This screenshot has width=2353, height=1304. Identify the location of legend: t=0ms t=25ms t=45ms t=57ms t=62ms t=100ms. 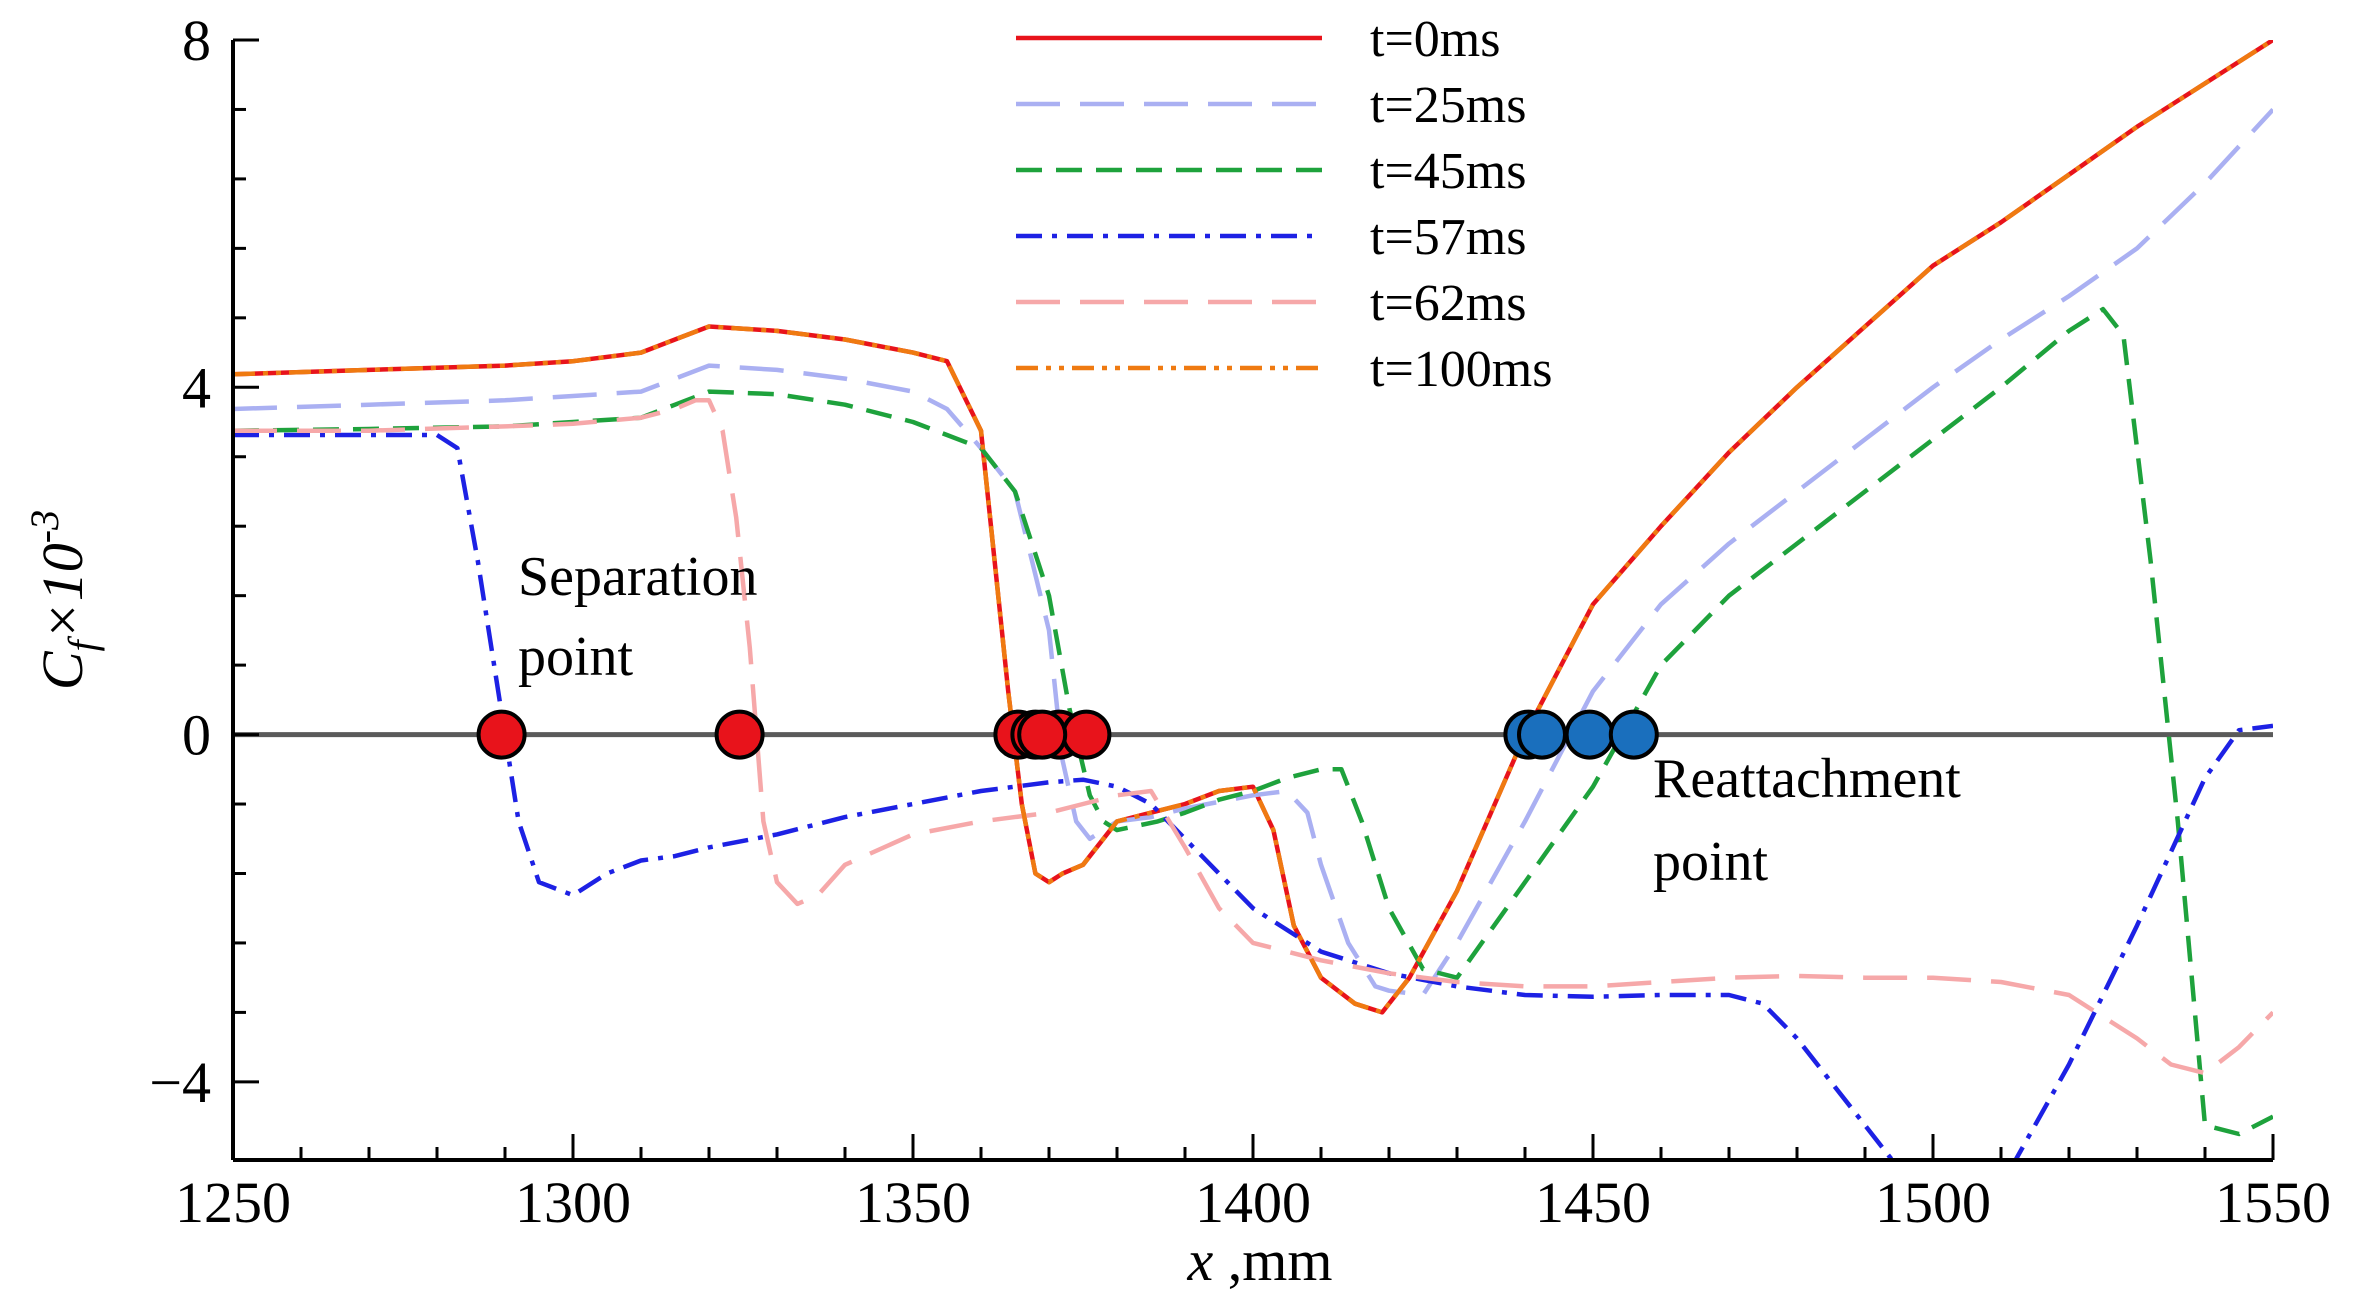
(1284, 204).